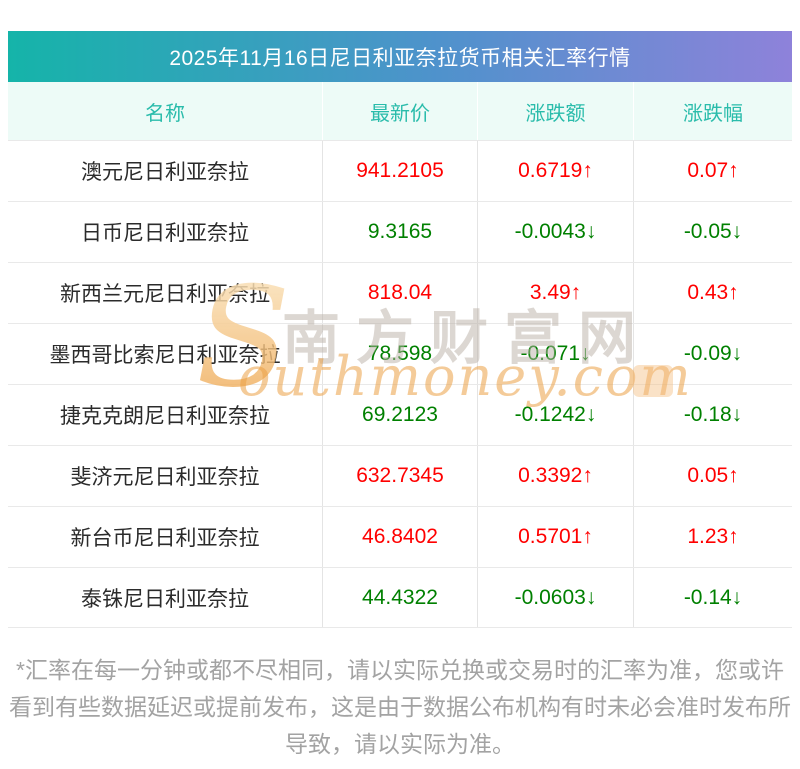  Describe the element at coordinates (712, 537) in the screenshot. I see `change-percent: 1.23↑` at that location.